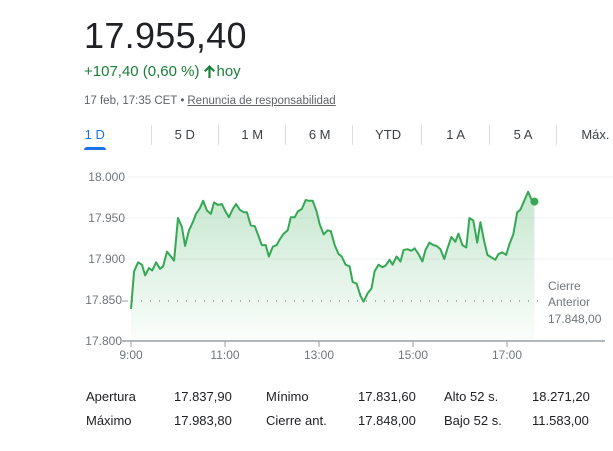 The width and height of the screenshot is (613, 451). I want to click on x-axis-labels: 9:00 11:00 13:00 15:00 17:00, so click(320, 355).